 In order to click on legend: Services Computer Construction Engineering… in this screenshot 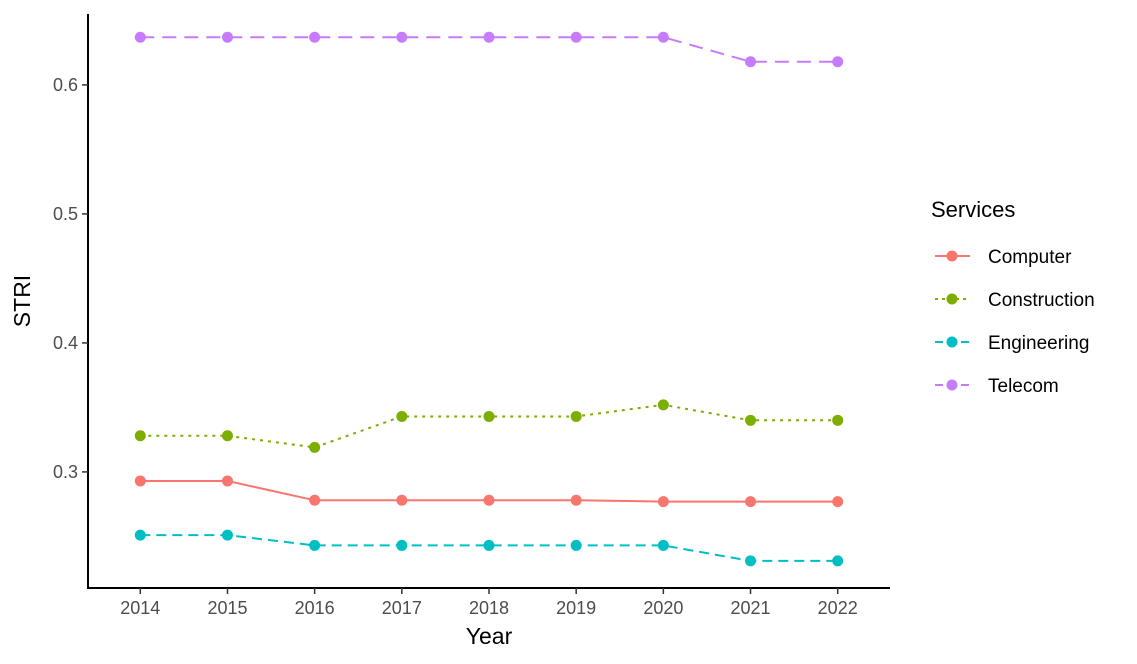, I will do `click(1013, 297)`.